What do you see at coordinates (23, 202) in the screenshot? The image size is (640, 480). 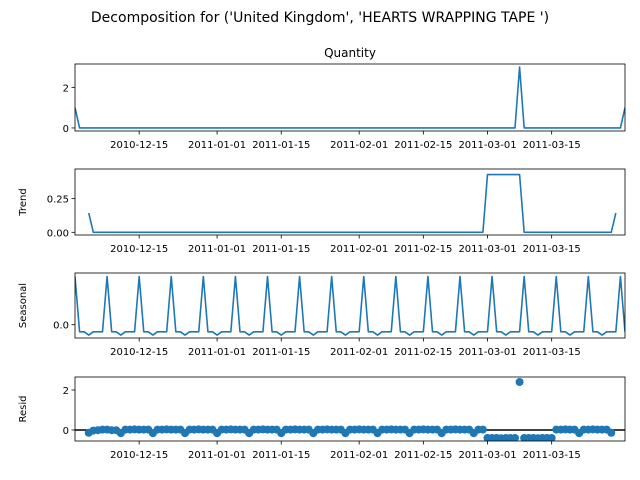 I see `y-axis-label: Trend` at bounding box center [23, 202].